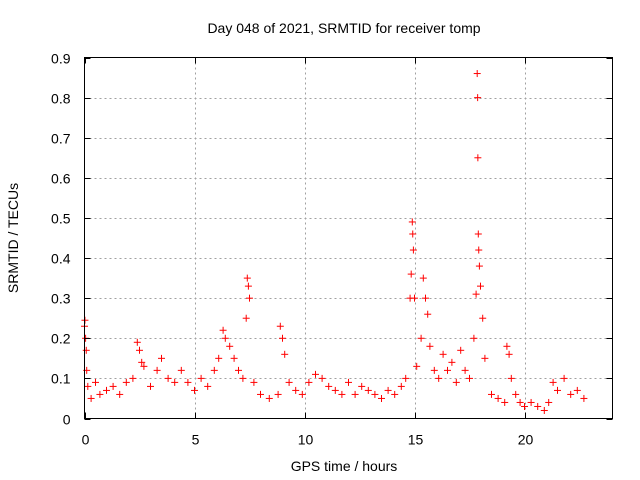 Image resolution: width=640 pixels, height=480 pixels. I want to click on y-tick-label: 0.4, so click(61, 259).